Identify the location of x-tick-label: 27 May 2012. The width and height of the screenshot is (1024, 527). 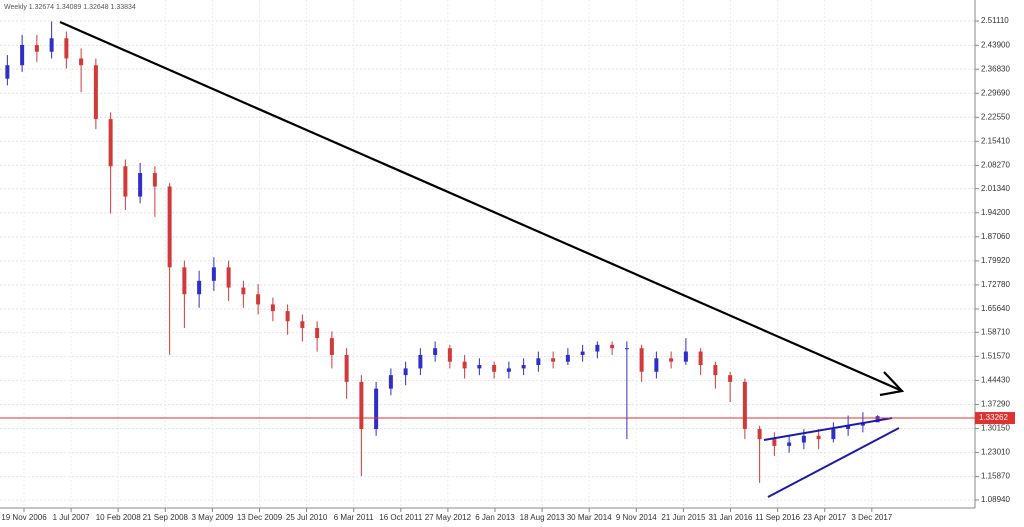
(448, 517).